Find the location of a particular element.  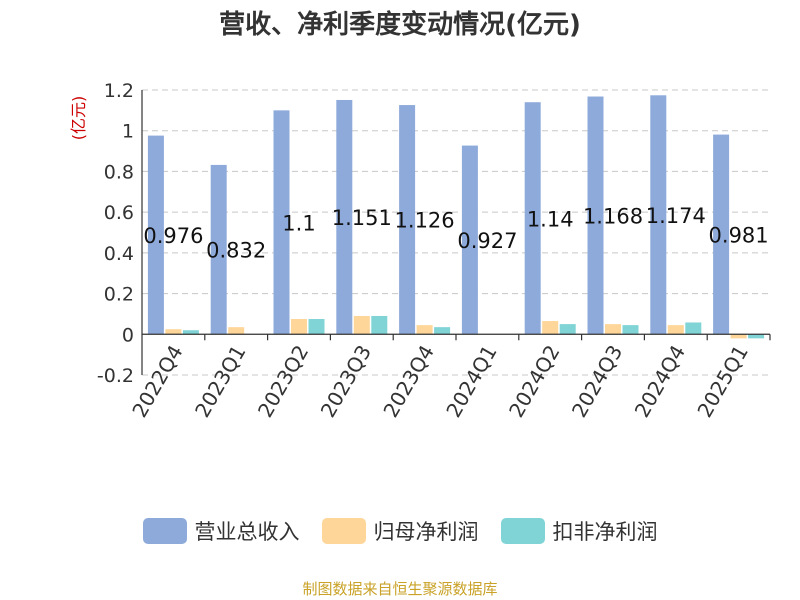

legend-item-1: 营业总收入 is located at coordinates (221, 531).